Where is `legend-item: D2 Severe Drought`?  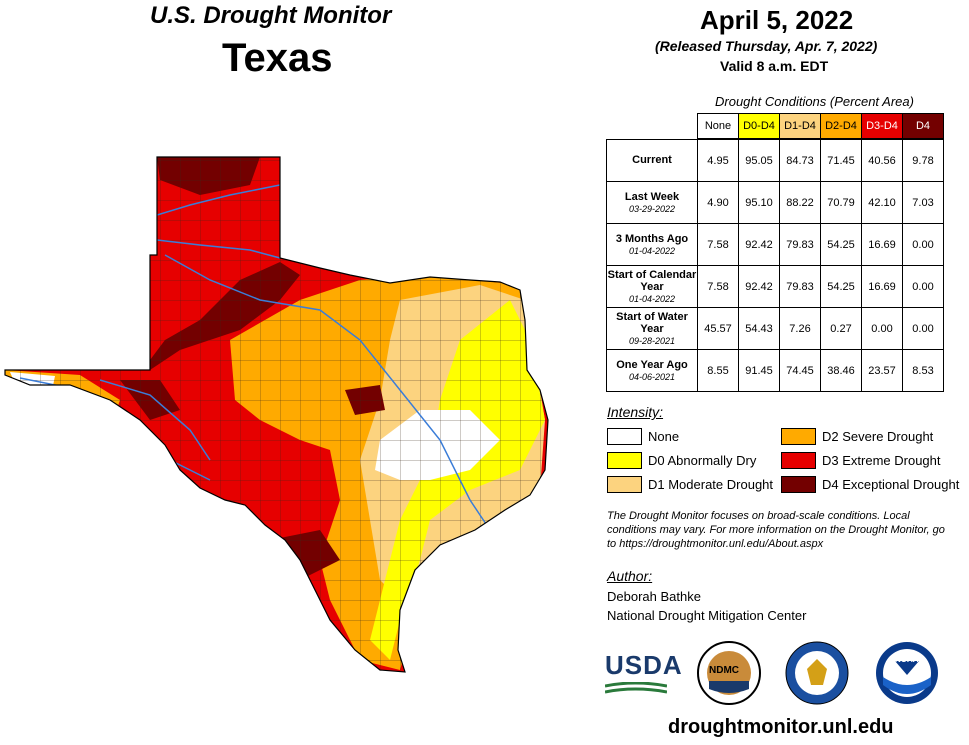
legend-item: D2 Severe Drought is located at coordinates (857, 436).